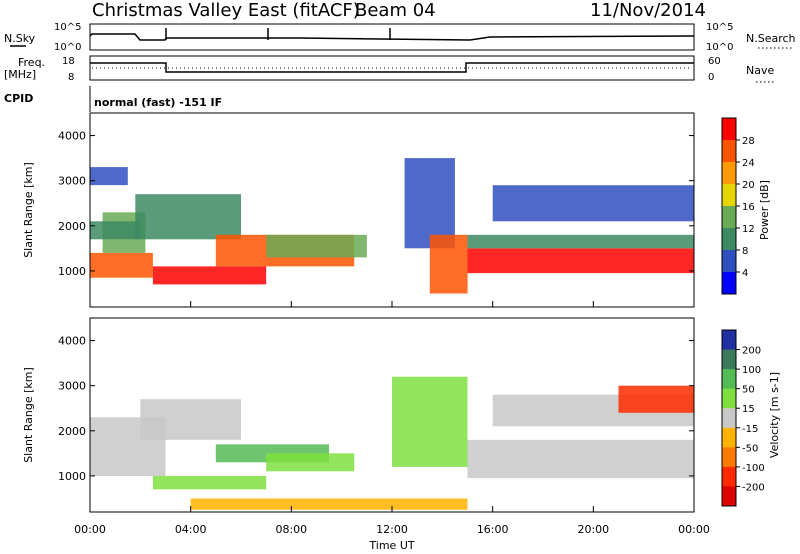 This screenshot has height=554, width=800. Describe the element at coordinates (72, 431) in the screenshot. I see `velocity-ytick-label: 2000` at that location.